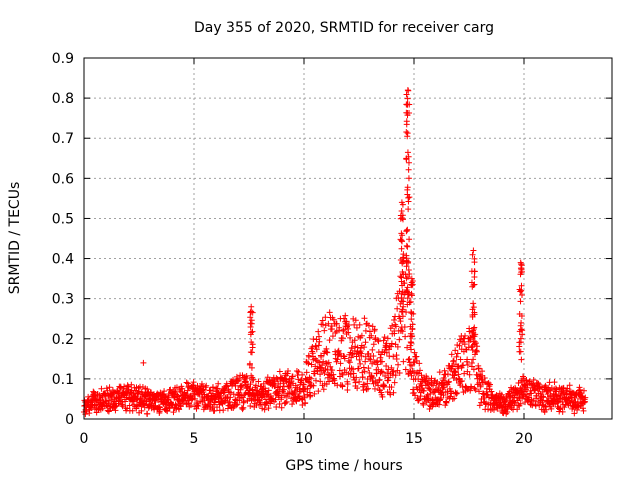 The height and width of the screenshot is (480, 640). Describe the element at coordinates (63, 340) in the screenshot. I see `y-tick-label: 0.2` at that location.